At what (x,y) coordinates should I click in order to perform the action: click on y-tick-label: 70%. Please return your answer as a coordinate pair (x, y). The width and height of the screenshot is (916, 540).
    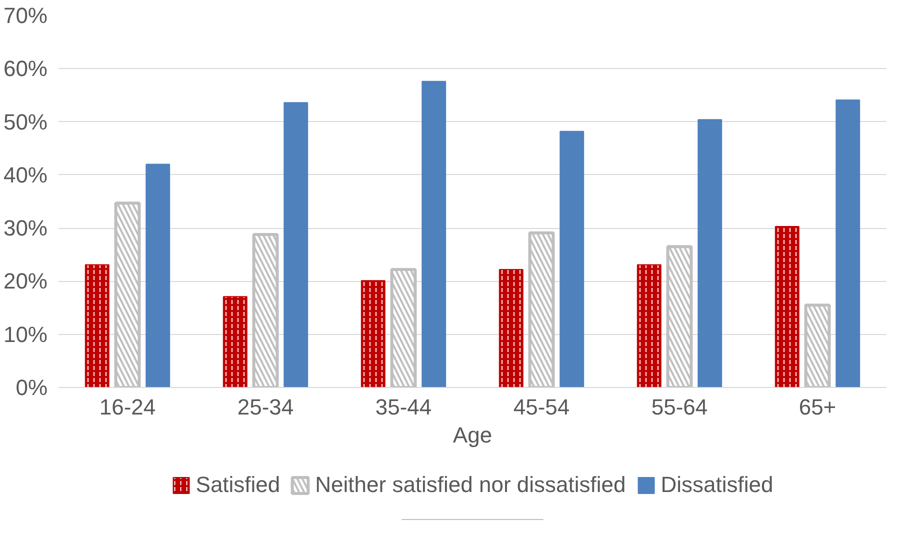
    Looking at the image, I should click on (25, 15).